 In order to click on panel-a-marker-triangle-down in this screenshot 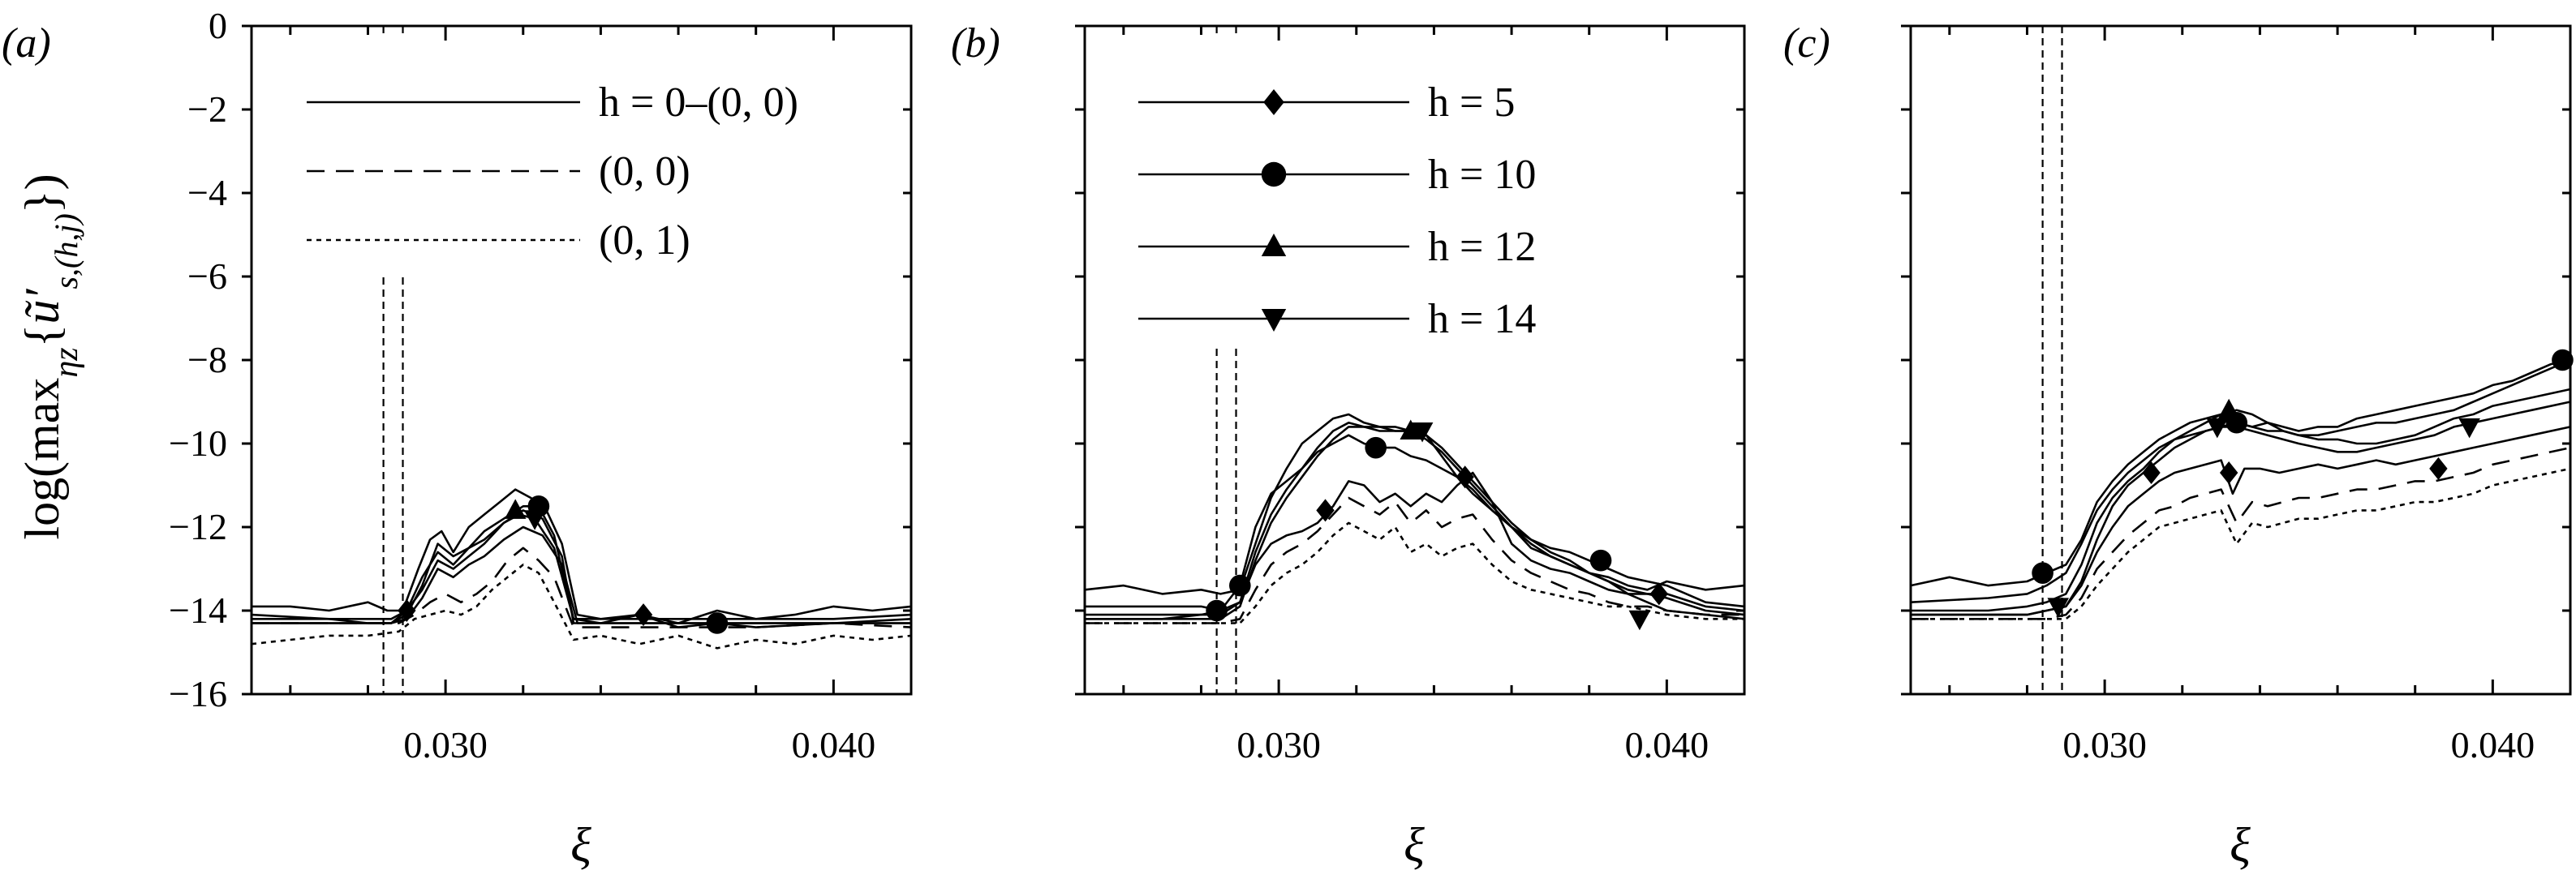, I will do `click(535, 520)`.